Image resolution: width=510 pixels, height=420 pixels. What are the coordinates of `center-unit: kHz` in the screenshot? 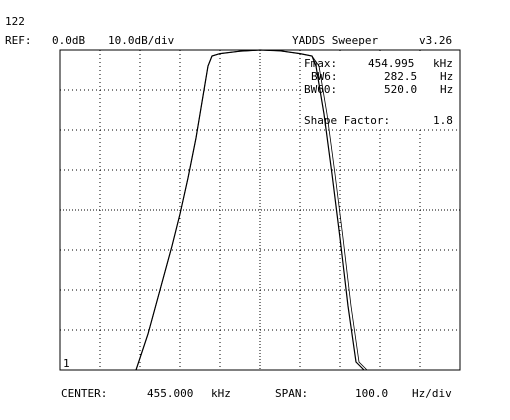 It's located at (221, 393).